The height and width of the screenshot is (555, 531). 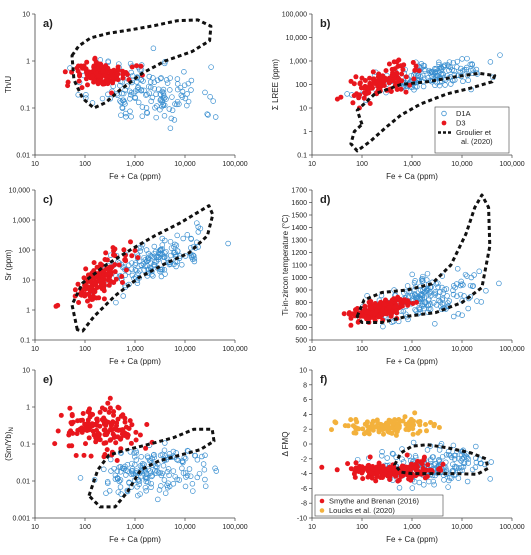 I want to click on legend-label: Loucks et al. (2020), so click(x=362, y=510).